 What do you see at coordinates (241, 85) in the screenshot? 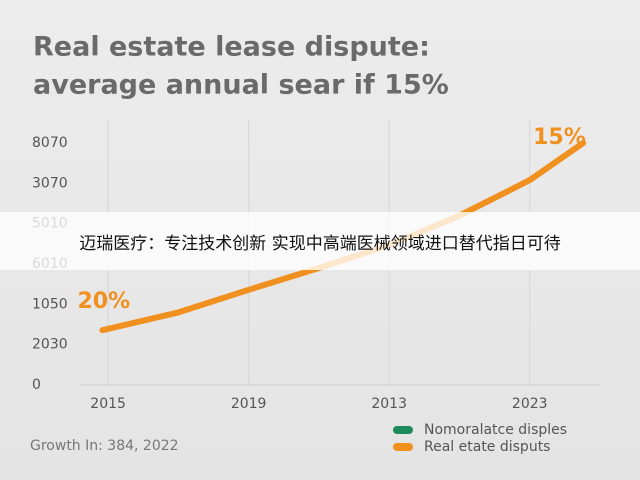
I see `chart-title: average annual sear if 15%` at bounding box center [241, 85].